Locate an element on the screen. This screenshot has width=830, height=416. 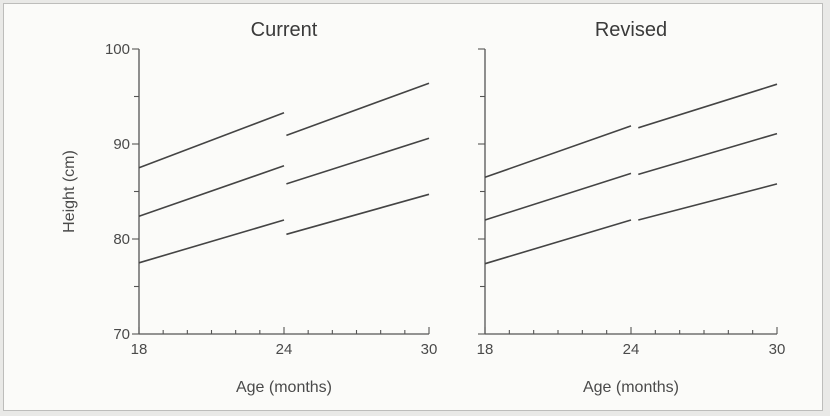
panel-2-x-tick-label: 24 is located at coordinates (631, 349).